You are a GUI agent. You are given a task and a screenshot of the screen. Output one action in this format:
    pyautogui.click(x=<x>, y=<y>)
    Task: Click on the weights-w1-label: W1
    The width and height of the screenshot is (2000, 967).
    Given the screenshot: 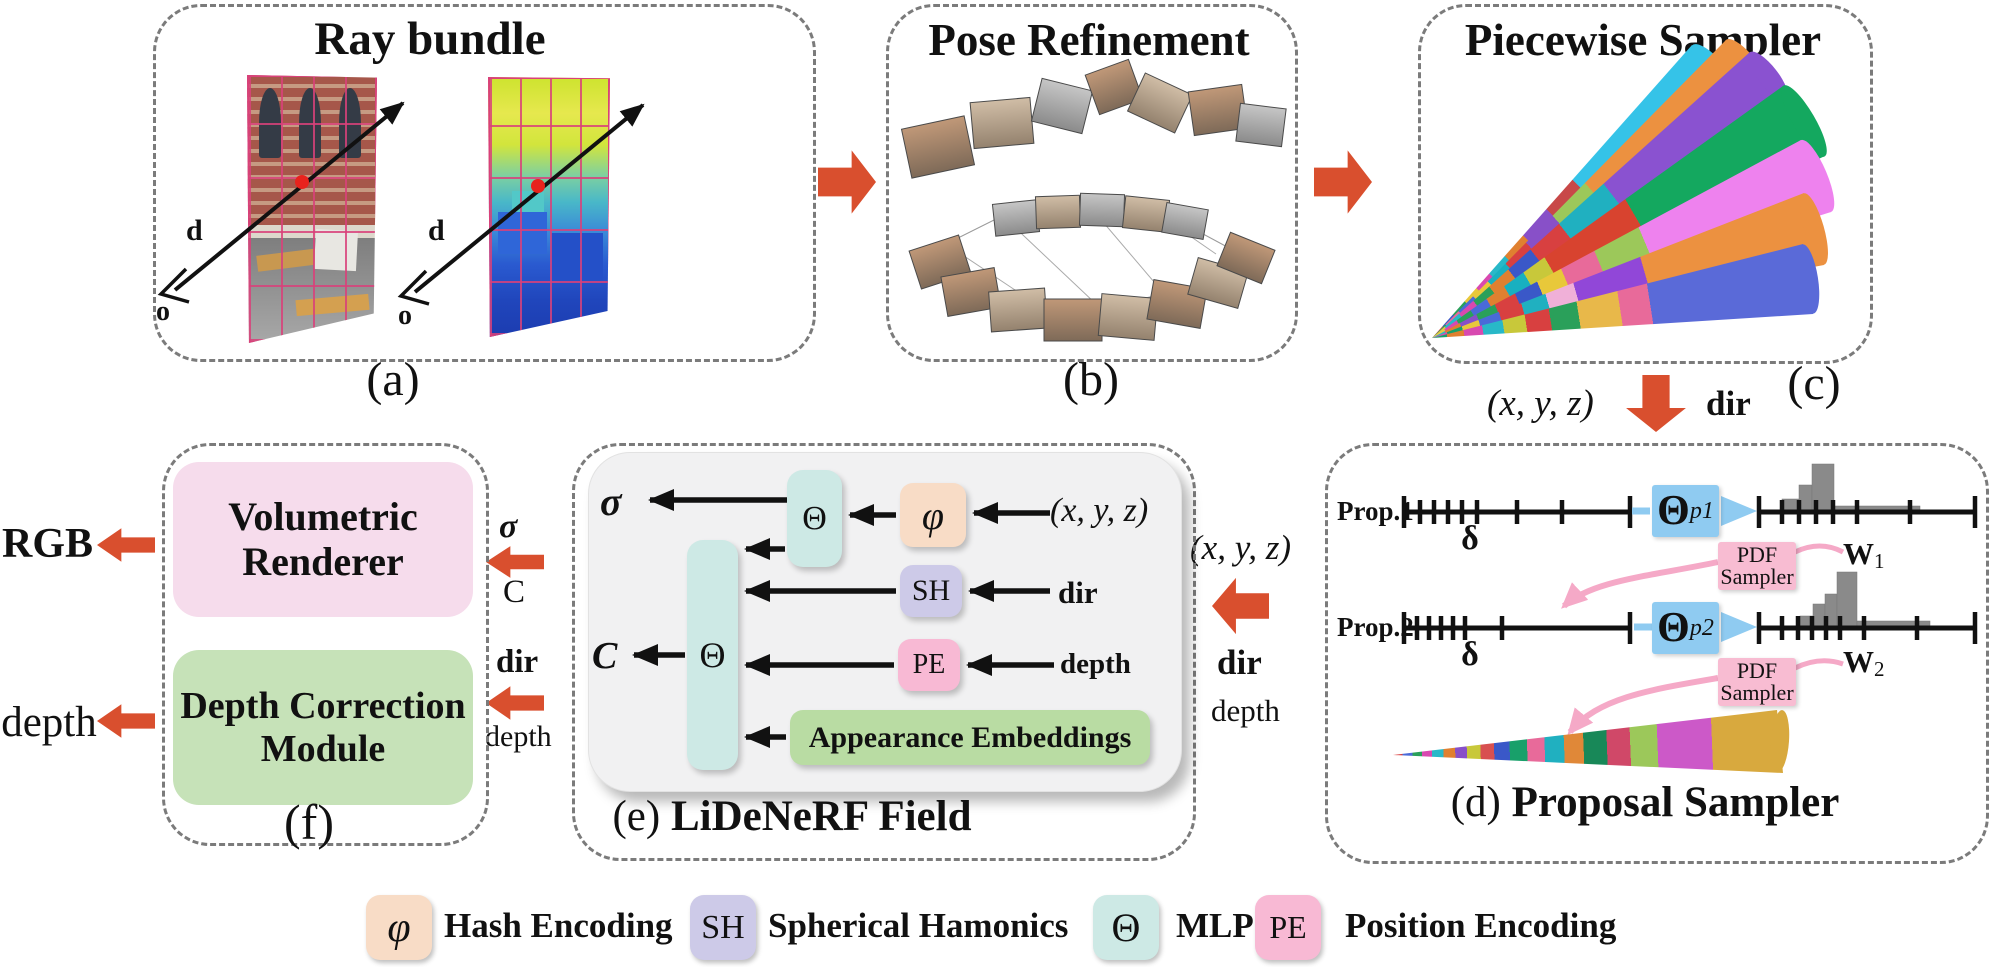 What is the action you would take?
    pyautogui.click(x=1864, y=555)
    